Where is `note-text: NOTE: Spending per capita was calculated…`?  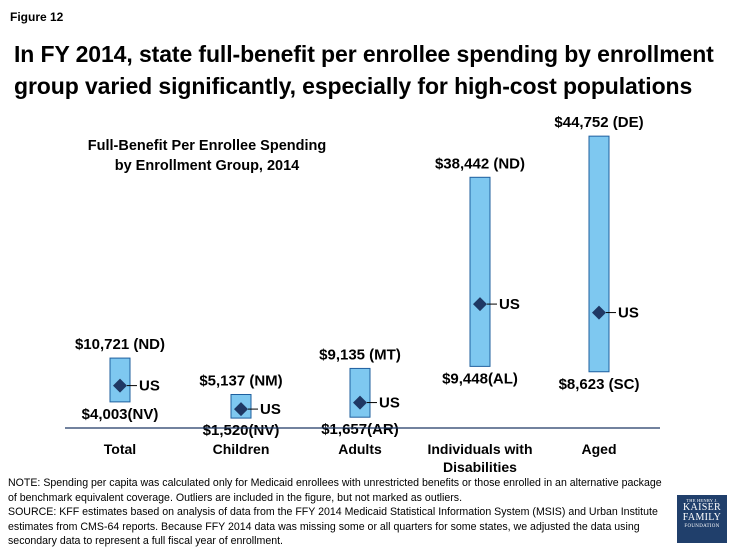
note-text: NOTE: Spending per capita was calculated… is located at coordinates (335, 490).